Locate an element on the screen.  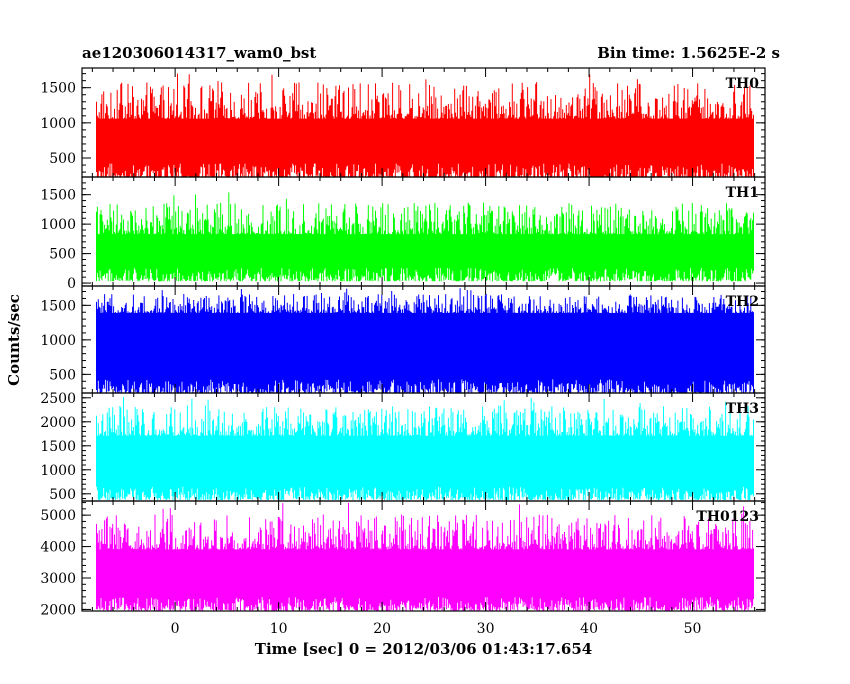
x-tick-label: 30 is located at coordinates (486, 629).